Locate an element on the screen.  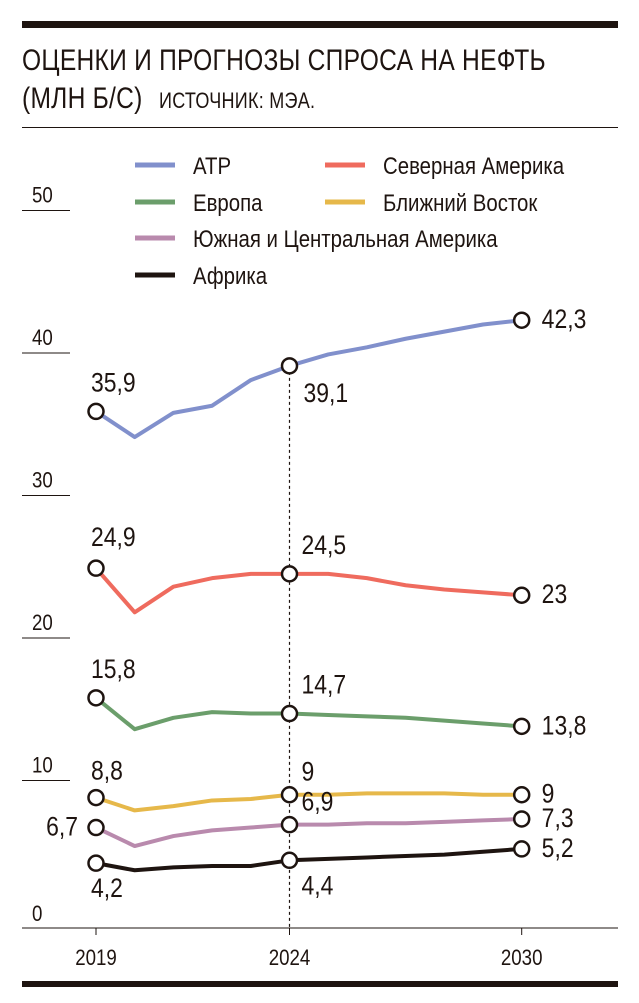
source-note: ИСТОЧНИК: МЭА. is located at coordinates (237, 100).